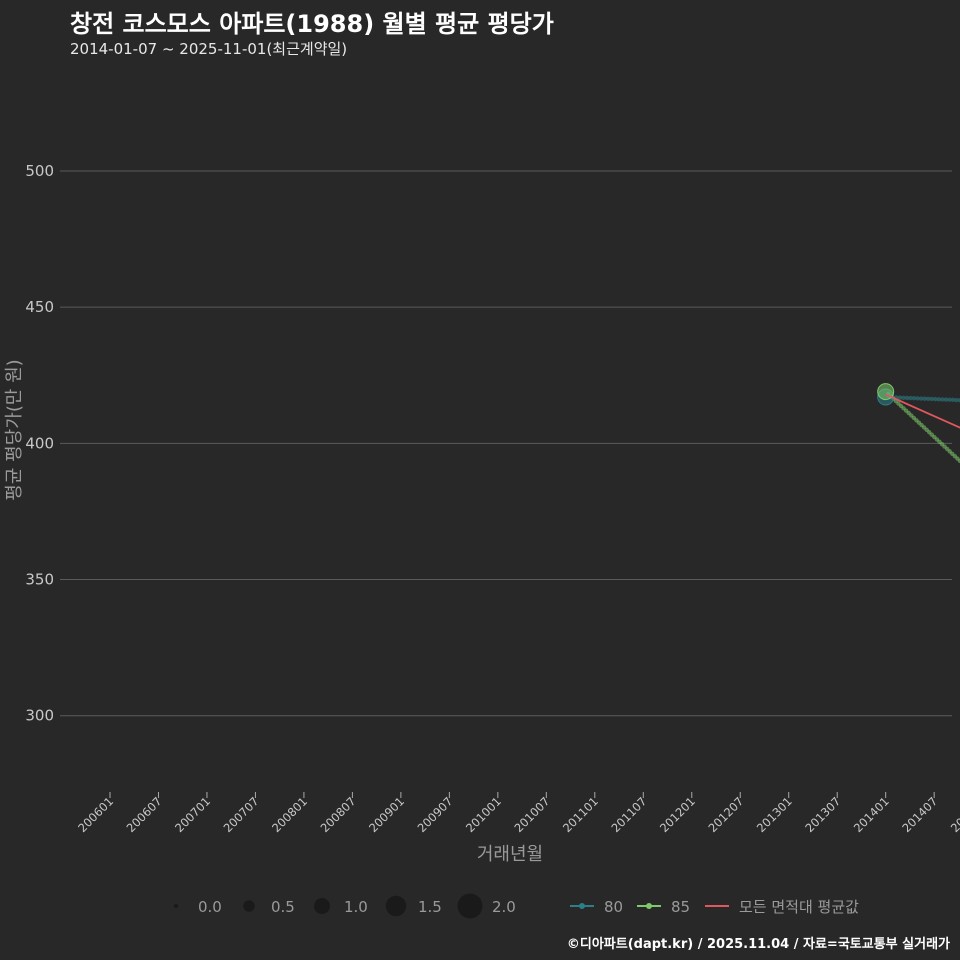  I want to click on x-tick-label: 201207, so click(725, 814).